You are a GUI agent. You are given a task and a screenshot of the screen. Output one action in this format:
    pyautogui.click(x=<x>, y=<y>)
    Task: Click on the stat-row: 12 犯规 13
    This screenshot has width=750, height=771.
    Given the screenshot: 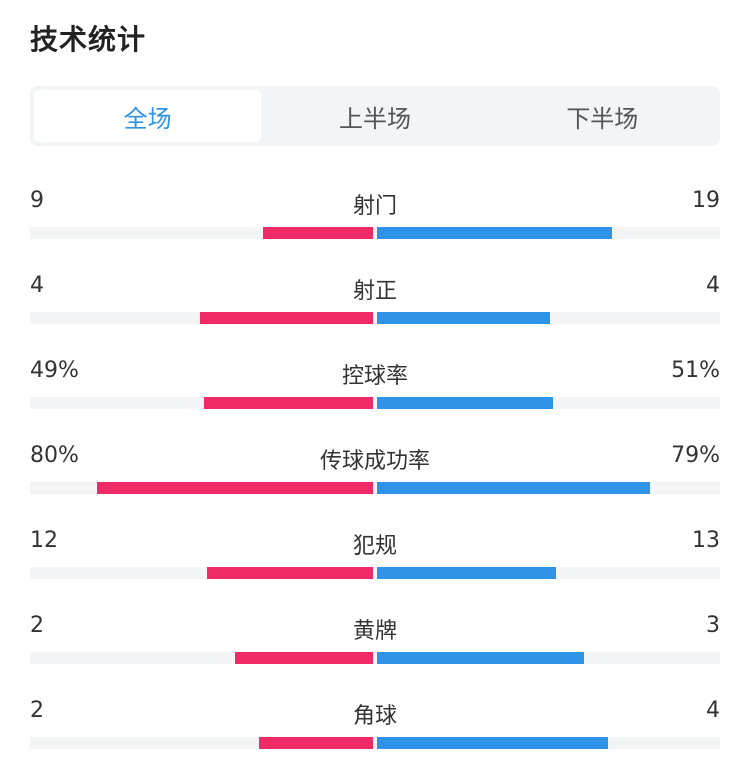 What is the action you would take?
    pyautogui.click(x=375, y=550)
    